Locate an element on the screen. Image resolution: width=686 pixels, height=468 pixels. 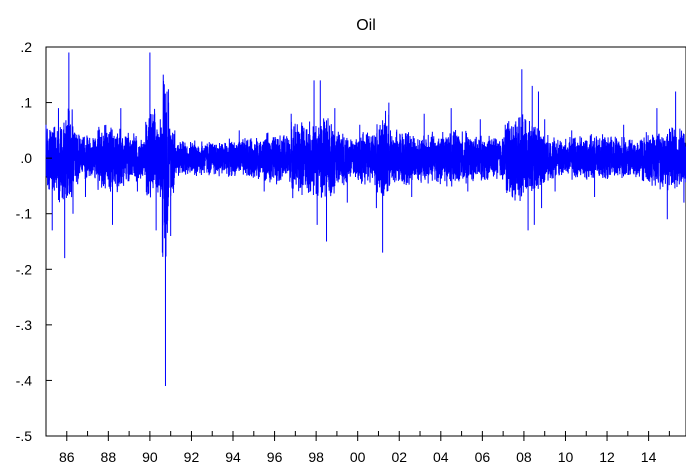
x-tick-label: 92 is located at coordinates (192, 457).